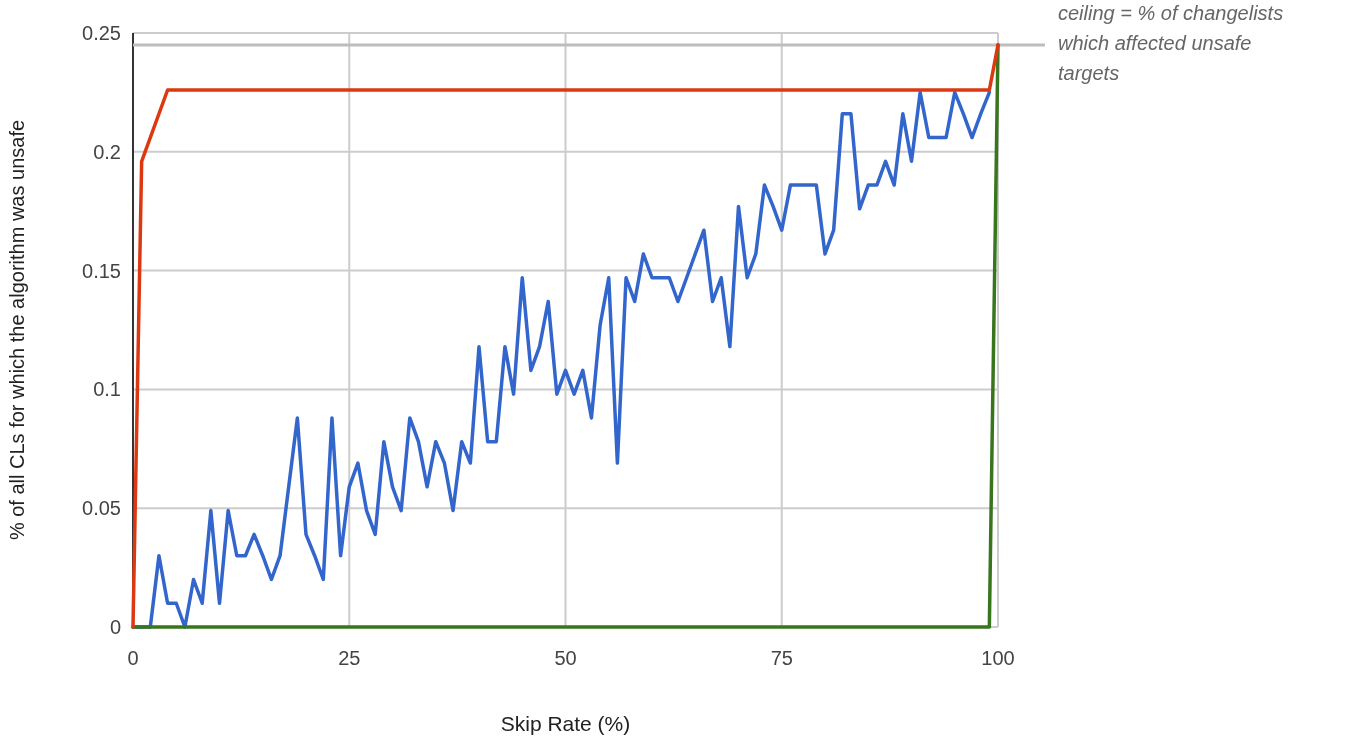 This screenshot has width=1352, height=743. Describe the element at coordinates (101, 508) in the screenshot. I see `y-tick-label: 0.05` at that location.